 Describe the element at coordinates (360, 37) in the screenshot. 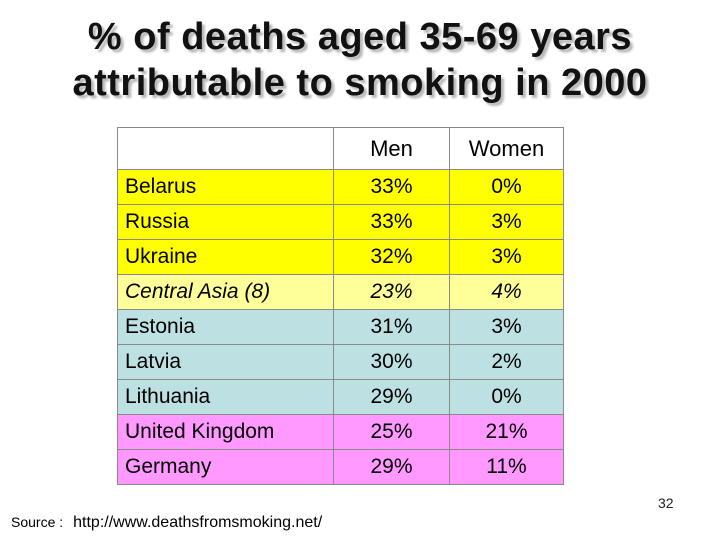

I see `slide-title-line-1: % of deaths aged 35-69 years` at that location.